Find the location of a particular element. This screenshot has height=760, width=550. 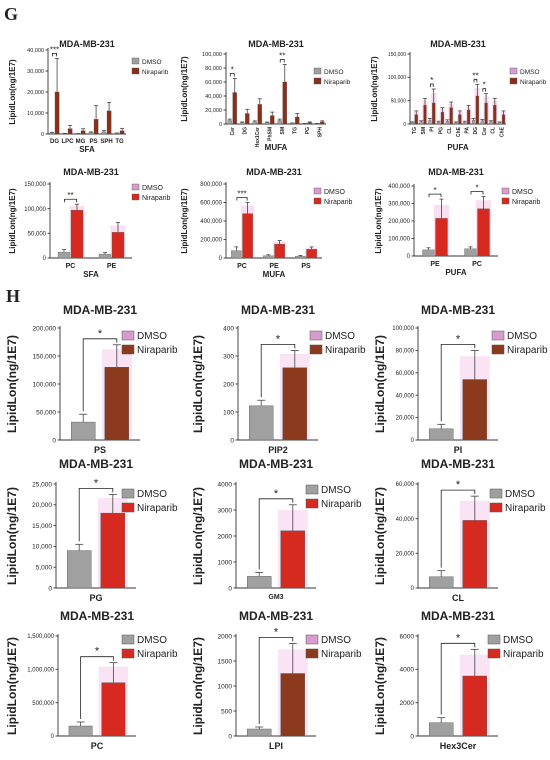

y-tick-label: 500,000 is located at coordinates (43, 704).